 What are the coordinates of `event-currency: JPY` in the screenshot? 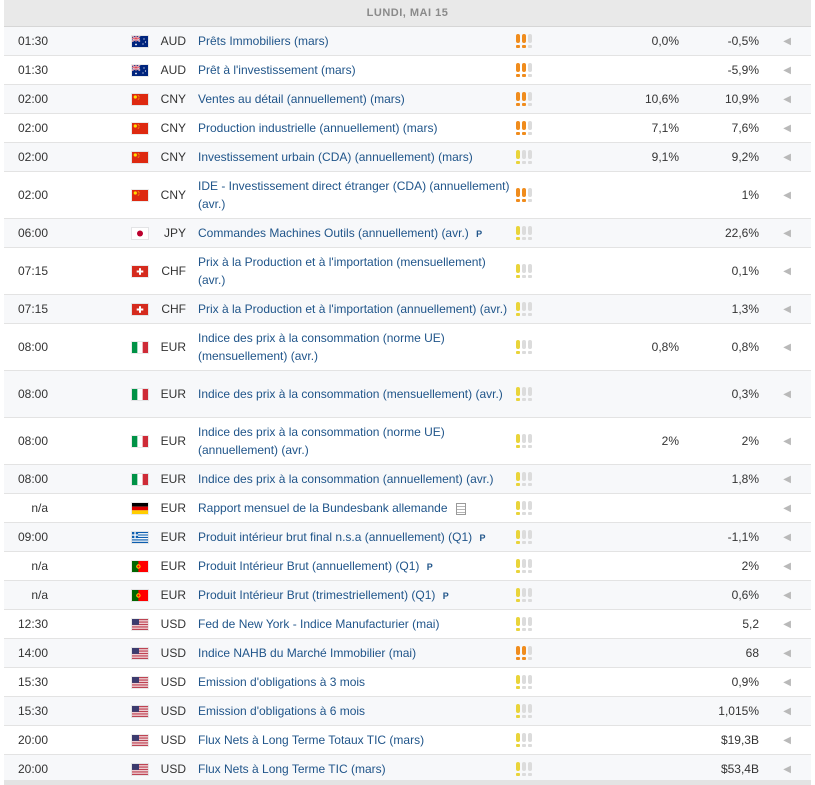 It's located at (174, 233).